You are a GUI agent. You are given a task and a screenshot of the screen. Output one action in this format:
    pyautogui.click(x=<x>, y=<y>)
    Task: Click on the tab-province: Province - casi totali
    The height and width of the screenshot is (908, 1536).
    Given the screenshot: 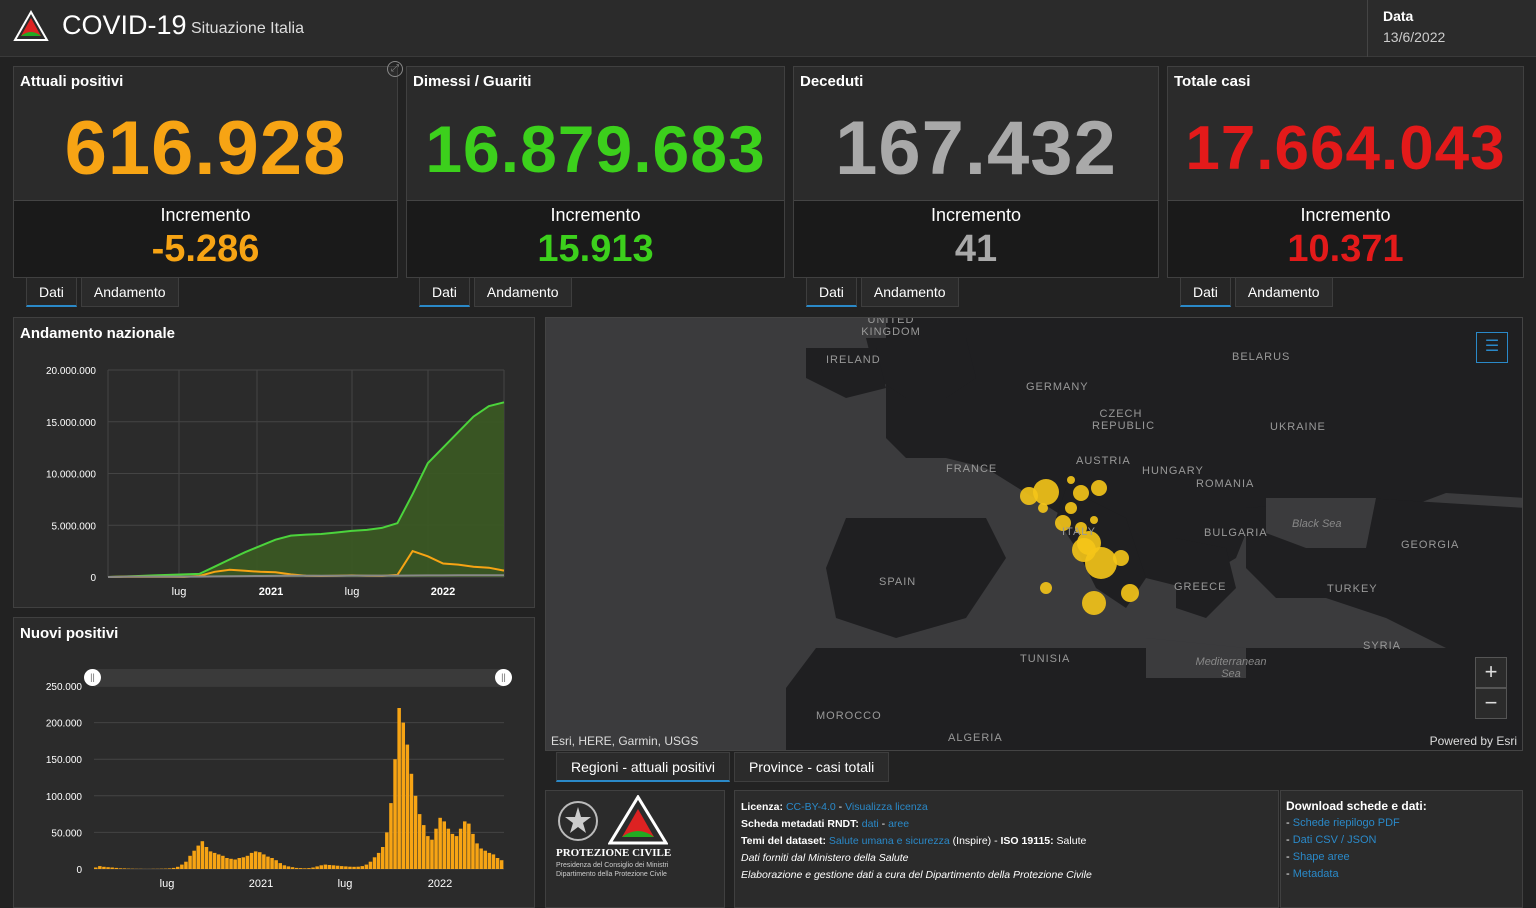 What is the action you would take?
    pyautogui.click(x=811, y=767)
    